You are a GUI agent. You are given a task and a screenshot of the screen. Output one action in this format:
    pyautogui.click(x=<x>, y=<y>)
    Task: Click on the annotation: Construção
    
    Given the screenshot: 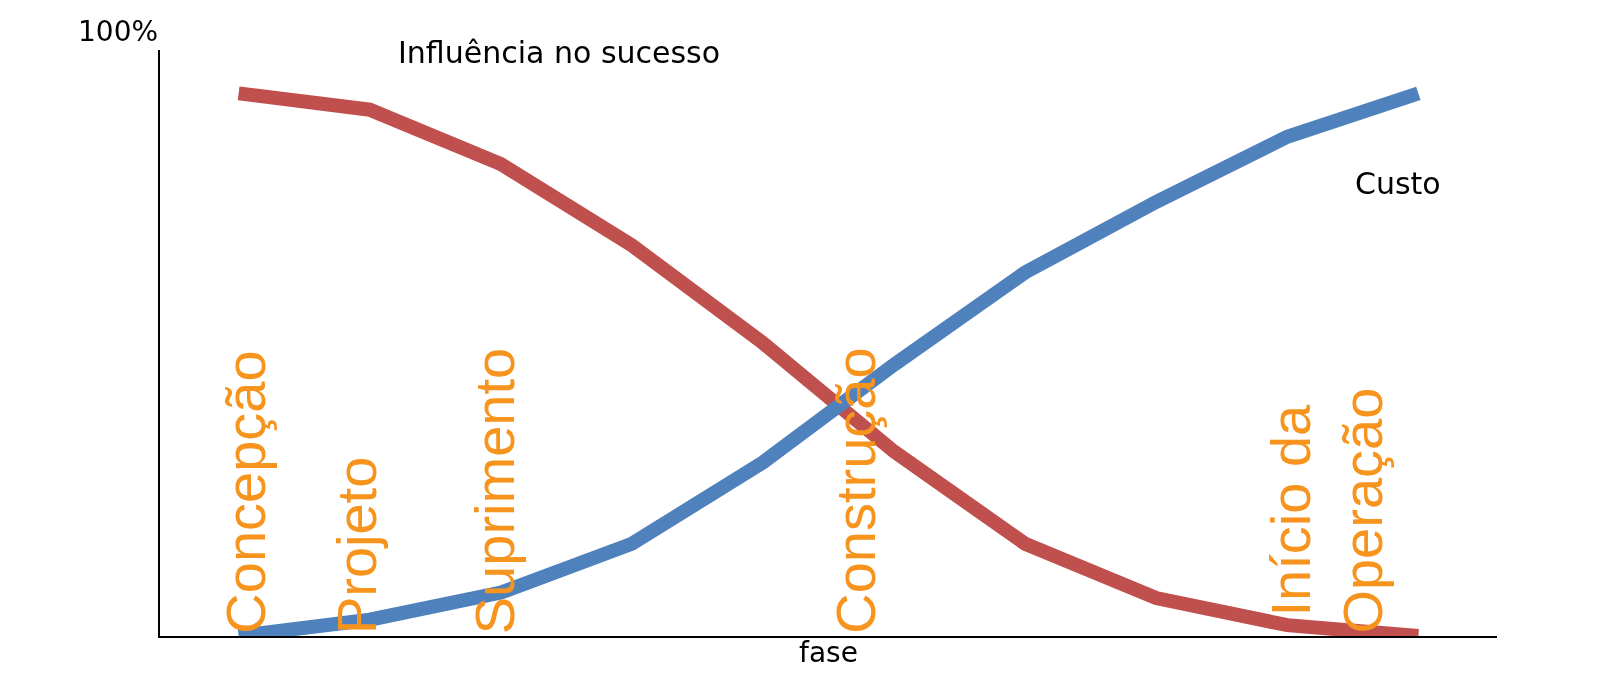 What is the action you would take?
    pyautogui.click(x=855, y=490)
    